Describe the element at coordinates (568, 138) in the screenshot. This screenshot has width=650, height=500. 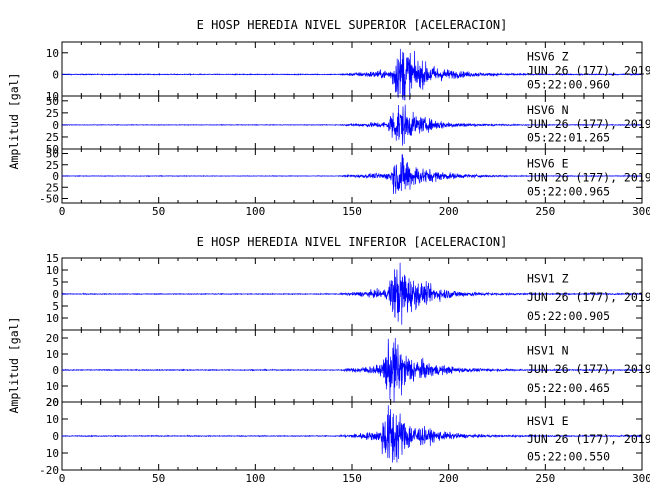
I see `record-start-time: 05:22:01.265` at that location.